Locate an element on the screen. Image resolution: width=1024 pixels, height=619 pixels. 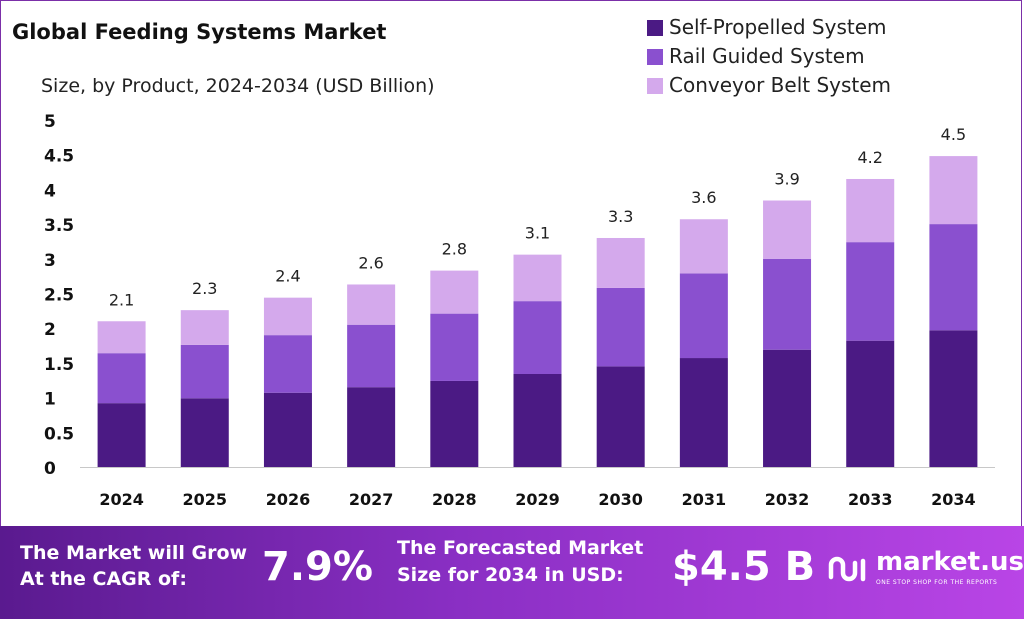
y-tick-label: 3.5 is located at coordinates (59, 226).